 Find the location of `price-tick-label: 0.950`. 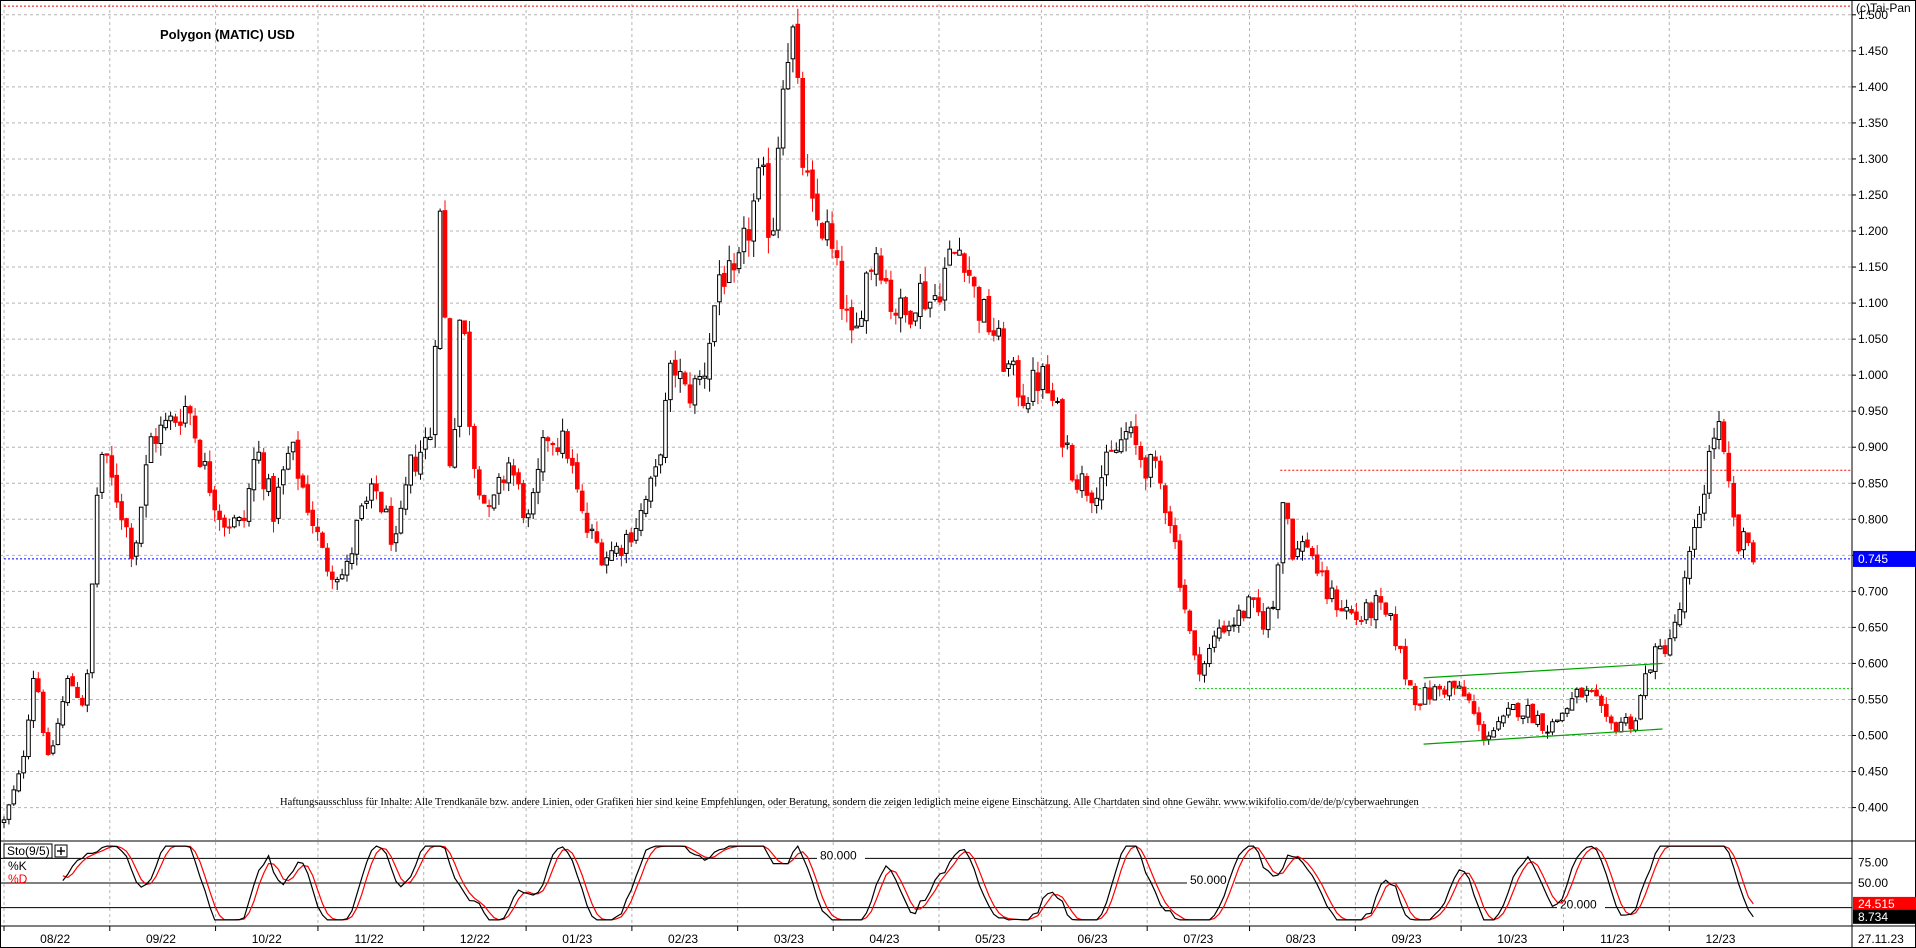

price-tick-label: 0.950 is located at coordinates (1873, 411).